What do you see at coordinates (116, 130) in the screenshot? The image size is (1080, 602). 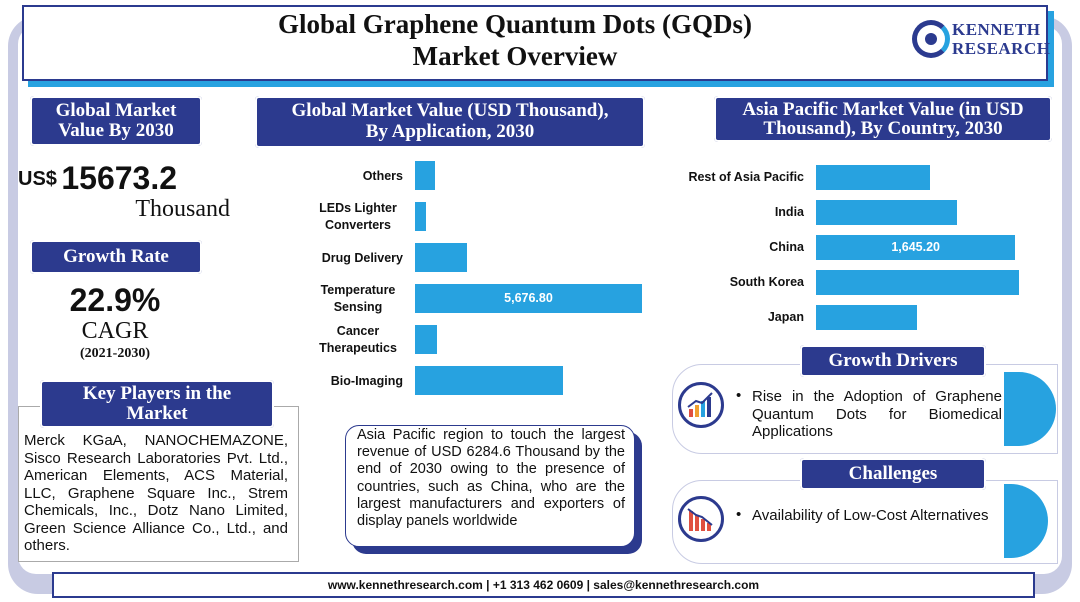 I see `market-value-heading-2: Value By 2030` at bounding box center [116, 130].